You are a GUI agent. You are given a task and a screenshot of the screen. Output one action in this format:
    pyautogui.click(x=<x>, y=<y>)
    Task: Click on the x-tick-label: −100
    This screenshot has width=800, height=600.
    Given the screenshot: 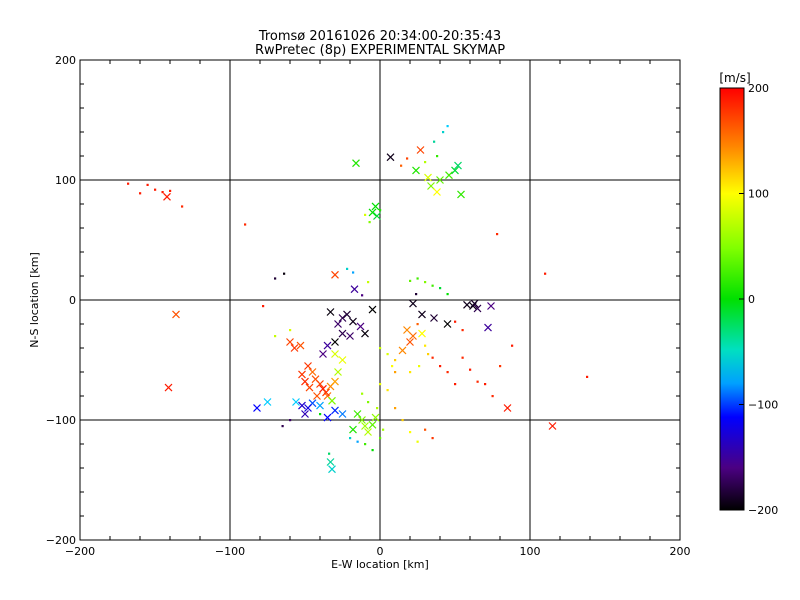 What is the action you would take?
    pyautogui.click(x=230, y=551)
    